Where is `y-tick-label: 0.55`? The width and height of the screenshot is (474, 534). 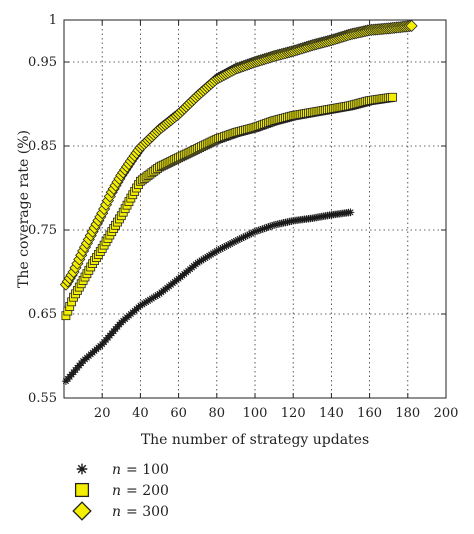 y-tick-label: 0.55 is located at coordinates (42, 398).